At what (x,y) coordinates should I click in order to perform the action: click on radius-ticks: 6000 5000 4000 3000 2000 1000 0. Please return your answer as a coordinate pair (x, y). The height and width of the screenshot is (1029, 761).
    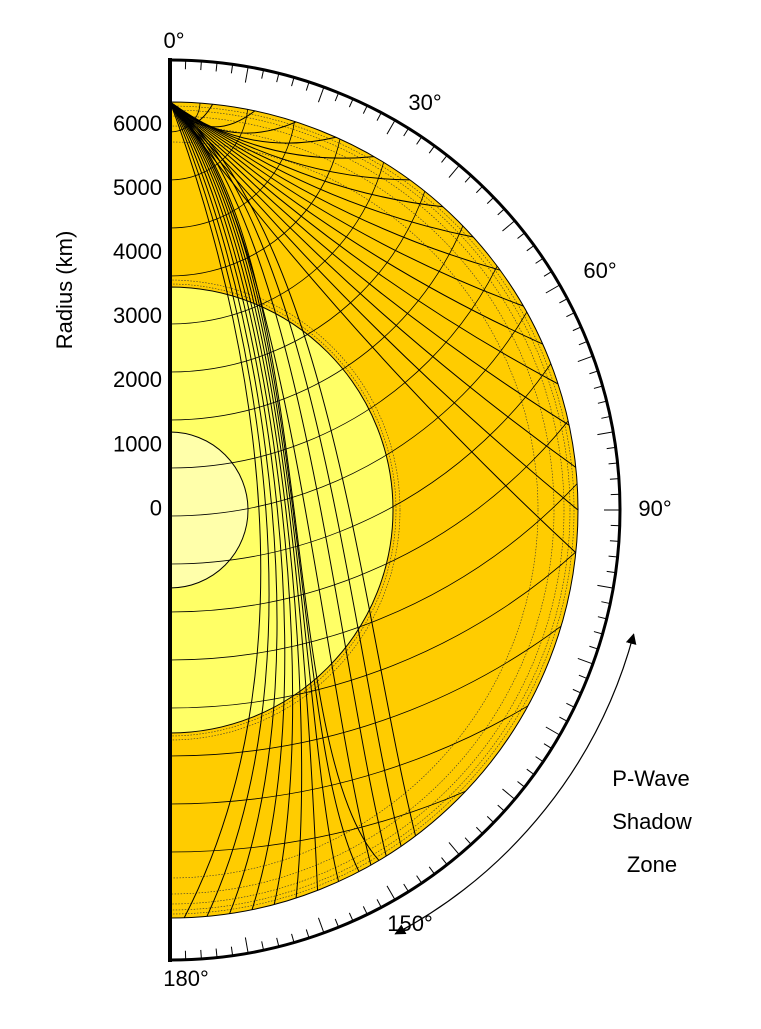
    Looking at the image, I should click on (137, 316).